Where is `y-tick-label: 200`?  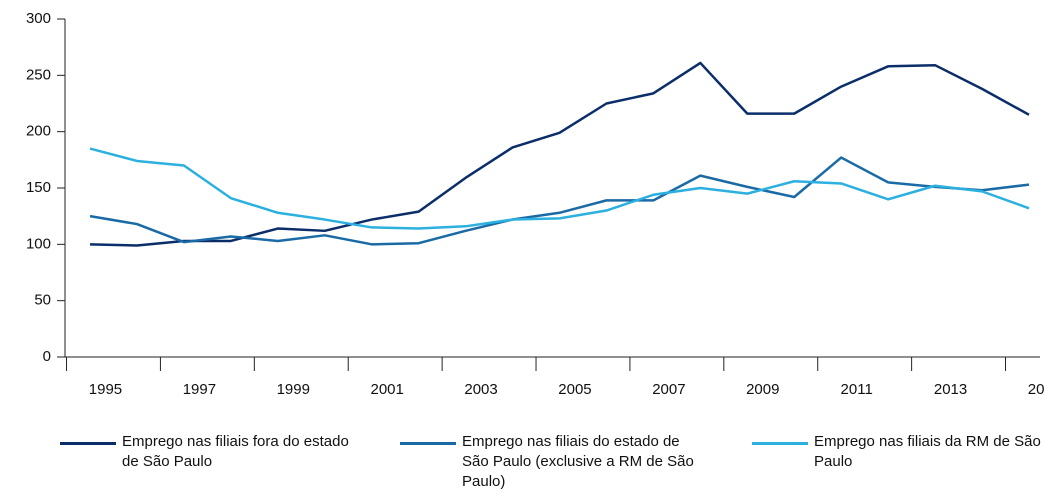 y-tick-label: 200 is located at coordinates (38, 131).